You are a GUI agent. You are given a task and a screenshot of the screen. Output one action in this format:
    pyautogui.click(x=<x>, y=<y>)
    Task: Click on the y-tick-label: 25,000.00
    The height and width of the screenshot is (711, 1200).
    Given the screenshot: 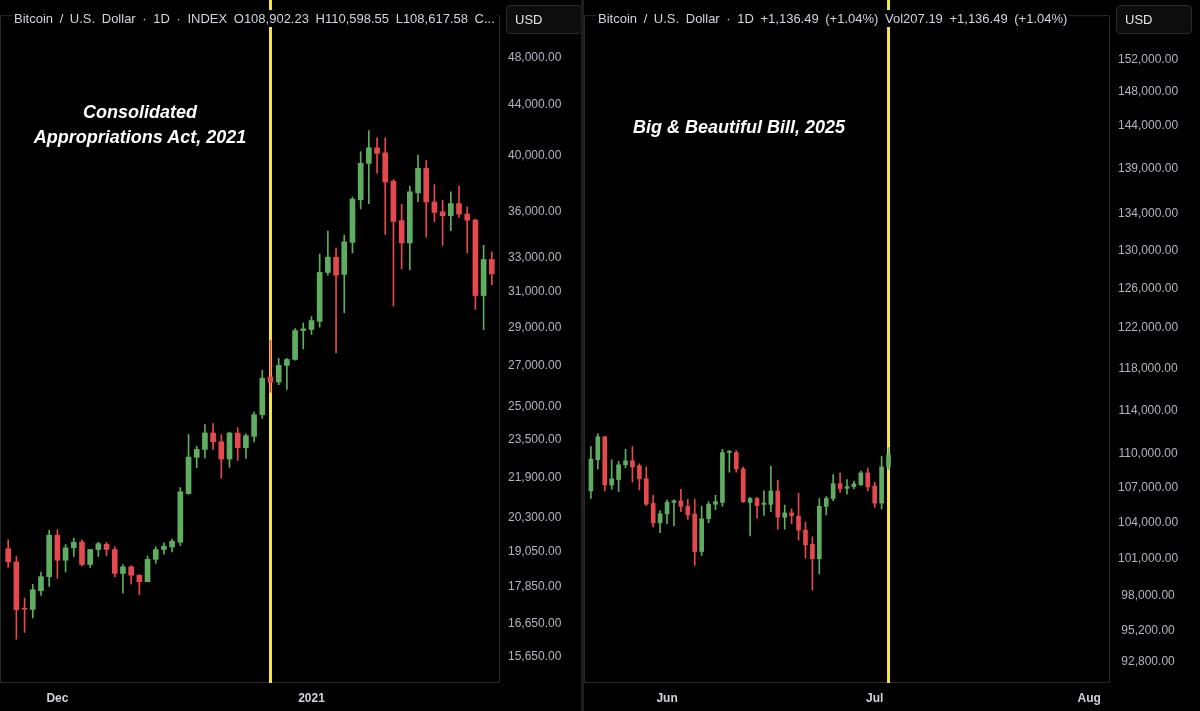 What is the action you would take?
    pyautogui.click(x=535, y=405)
    